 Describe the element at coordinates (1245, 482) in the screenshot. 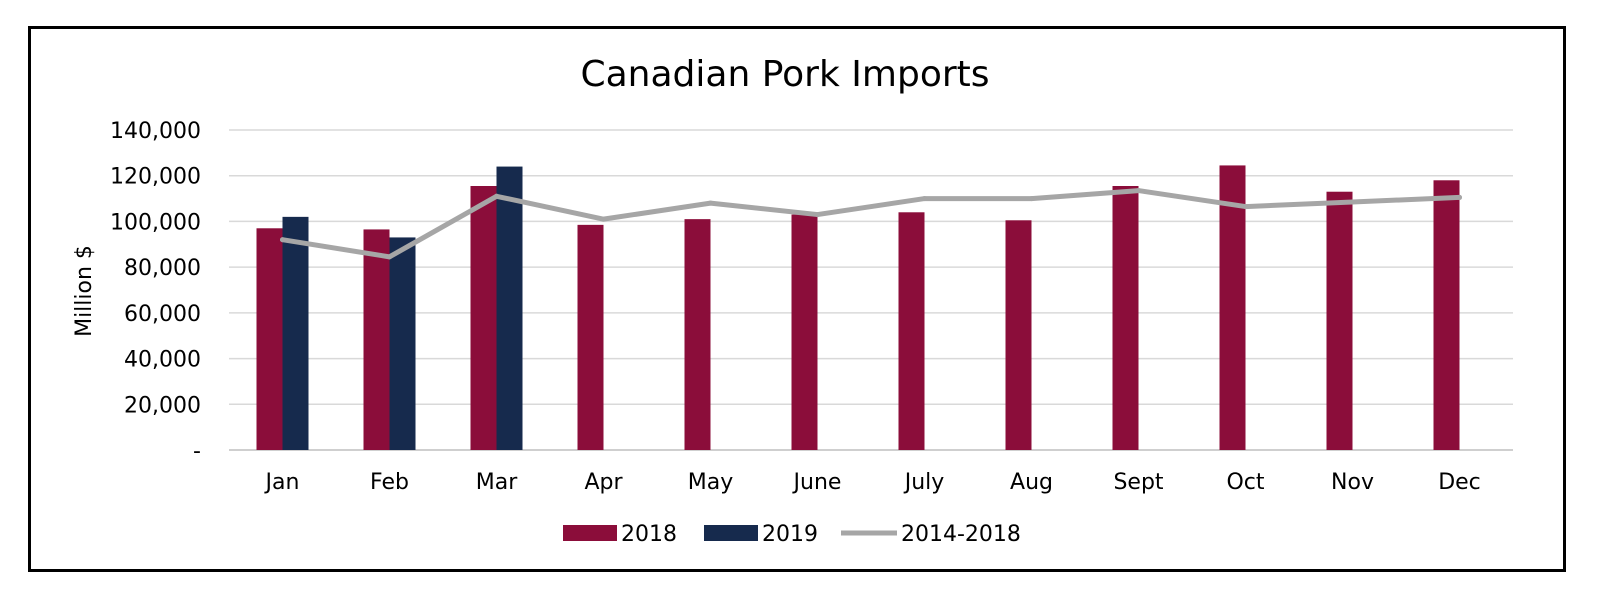

I see `x-tick-label: Oct` at that location.